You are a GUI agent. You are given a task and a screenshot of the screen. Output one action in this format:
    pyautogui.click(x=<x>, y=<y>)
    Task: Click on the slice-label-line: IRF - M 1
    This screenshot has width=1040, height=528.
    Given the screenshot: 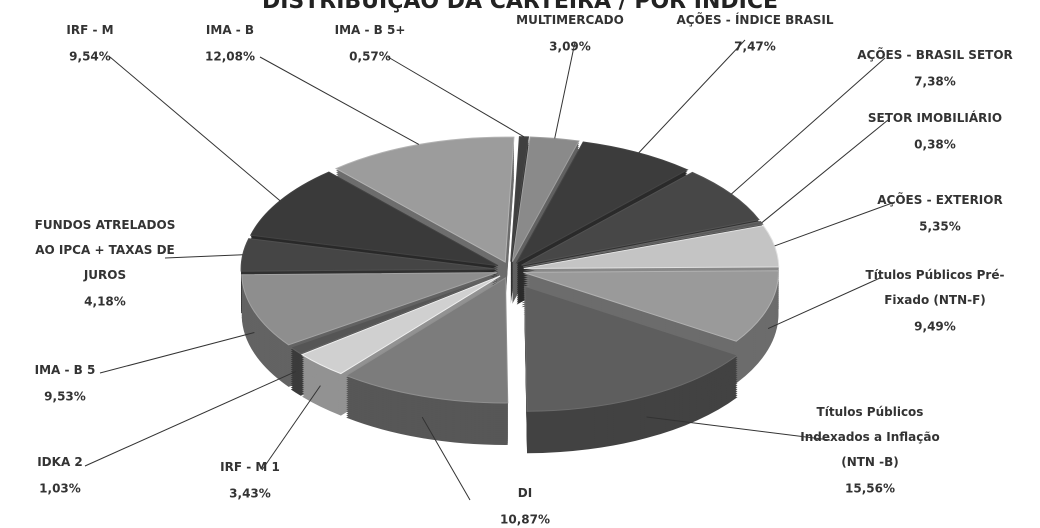 What is the action you would take?
    pyautogui.click(x=250, y=467)
    